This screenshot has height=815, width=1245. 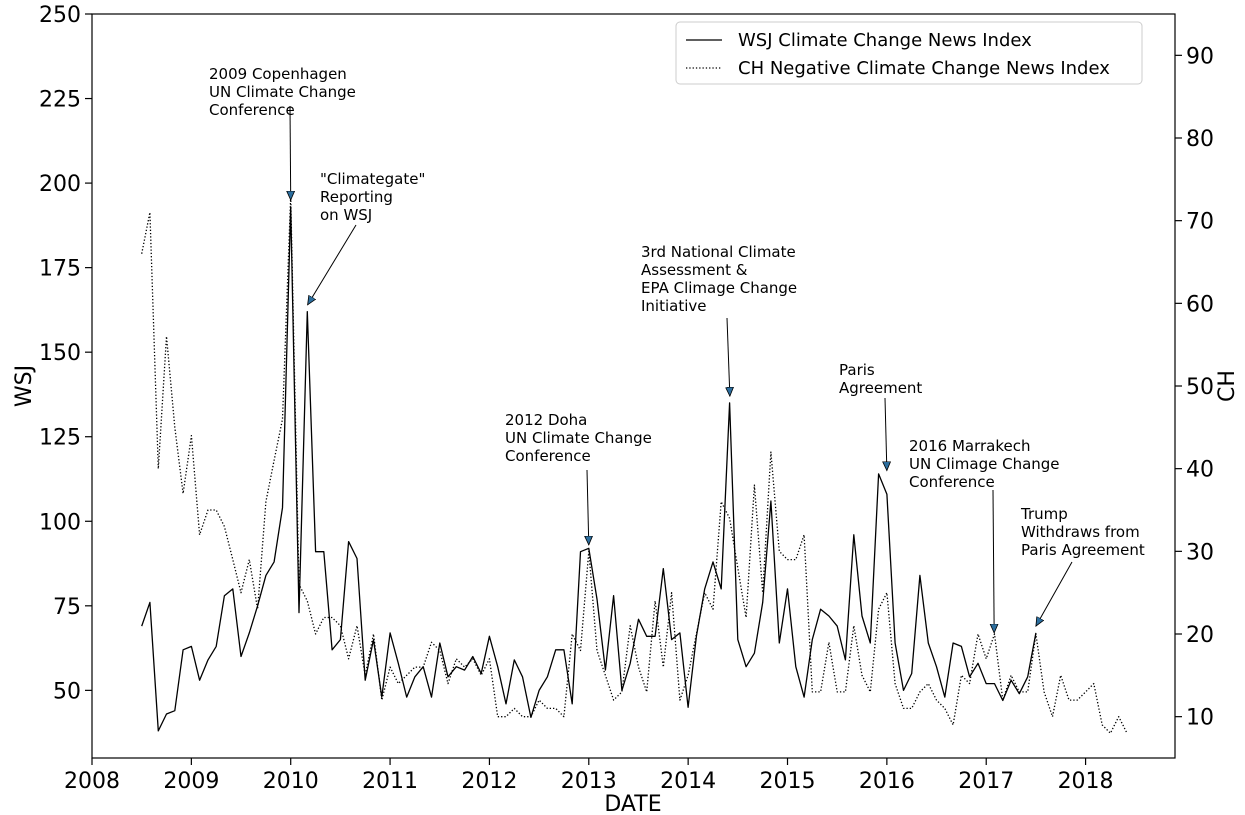 What do you see at coordinates (674, 306) in the screenshot?
I see `annotation-text: Initiative` at bounding box center [674, 306].